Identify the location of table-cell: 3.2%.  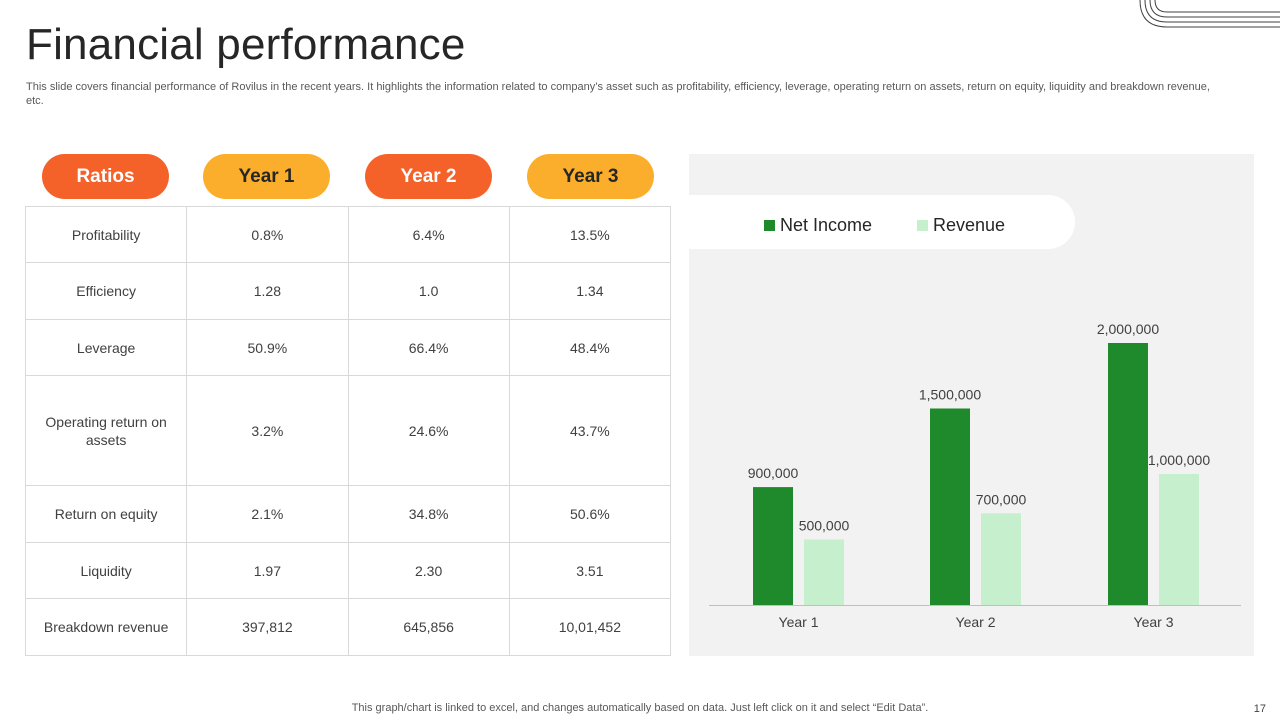
(267, 431).